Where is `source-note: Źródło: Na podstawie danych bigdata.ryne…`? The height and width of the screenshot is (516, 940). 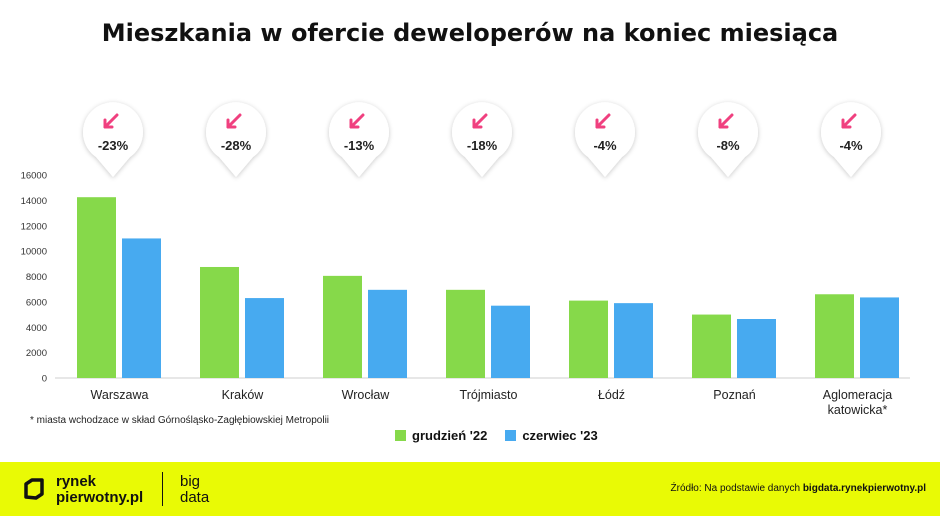
source-note: Źródło: Na podstawie danych bigdata.ryne… is located at coordinates (798, 488).